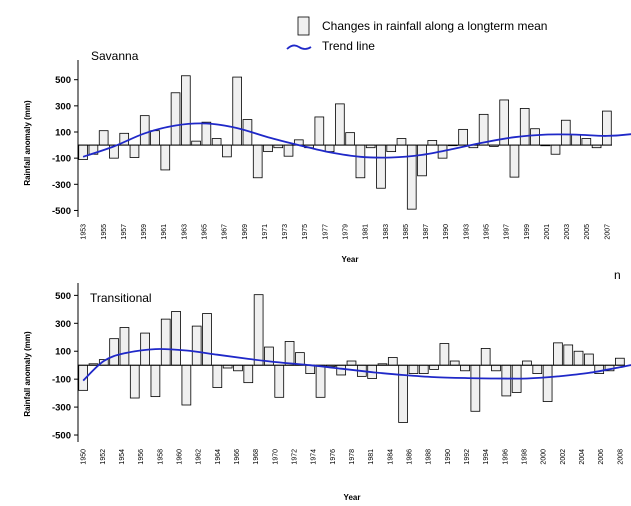 This screenshot has height=506, width=631. What do you see at coordinates (505, 457) in the screenshot?
I see `x-tick-label: 1996` at bounding box center [505, 457].